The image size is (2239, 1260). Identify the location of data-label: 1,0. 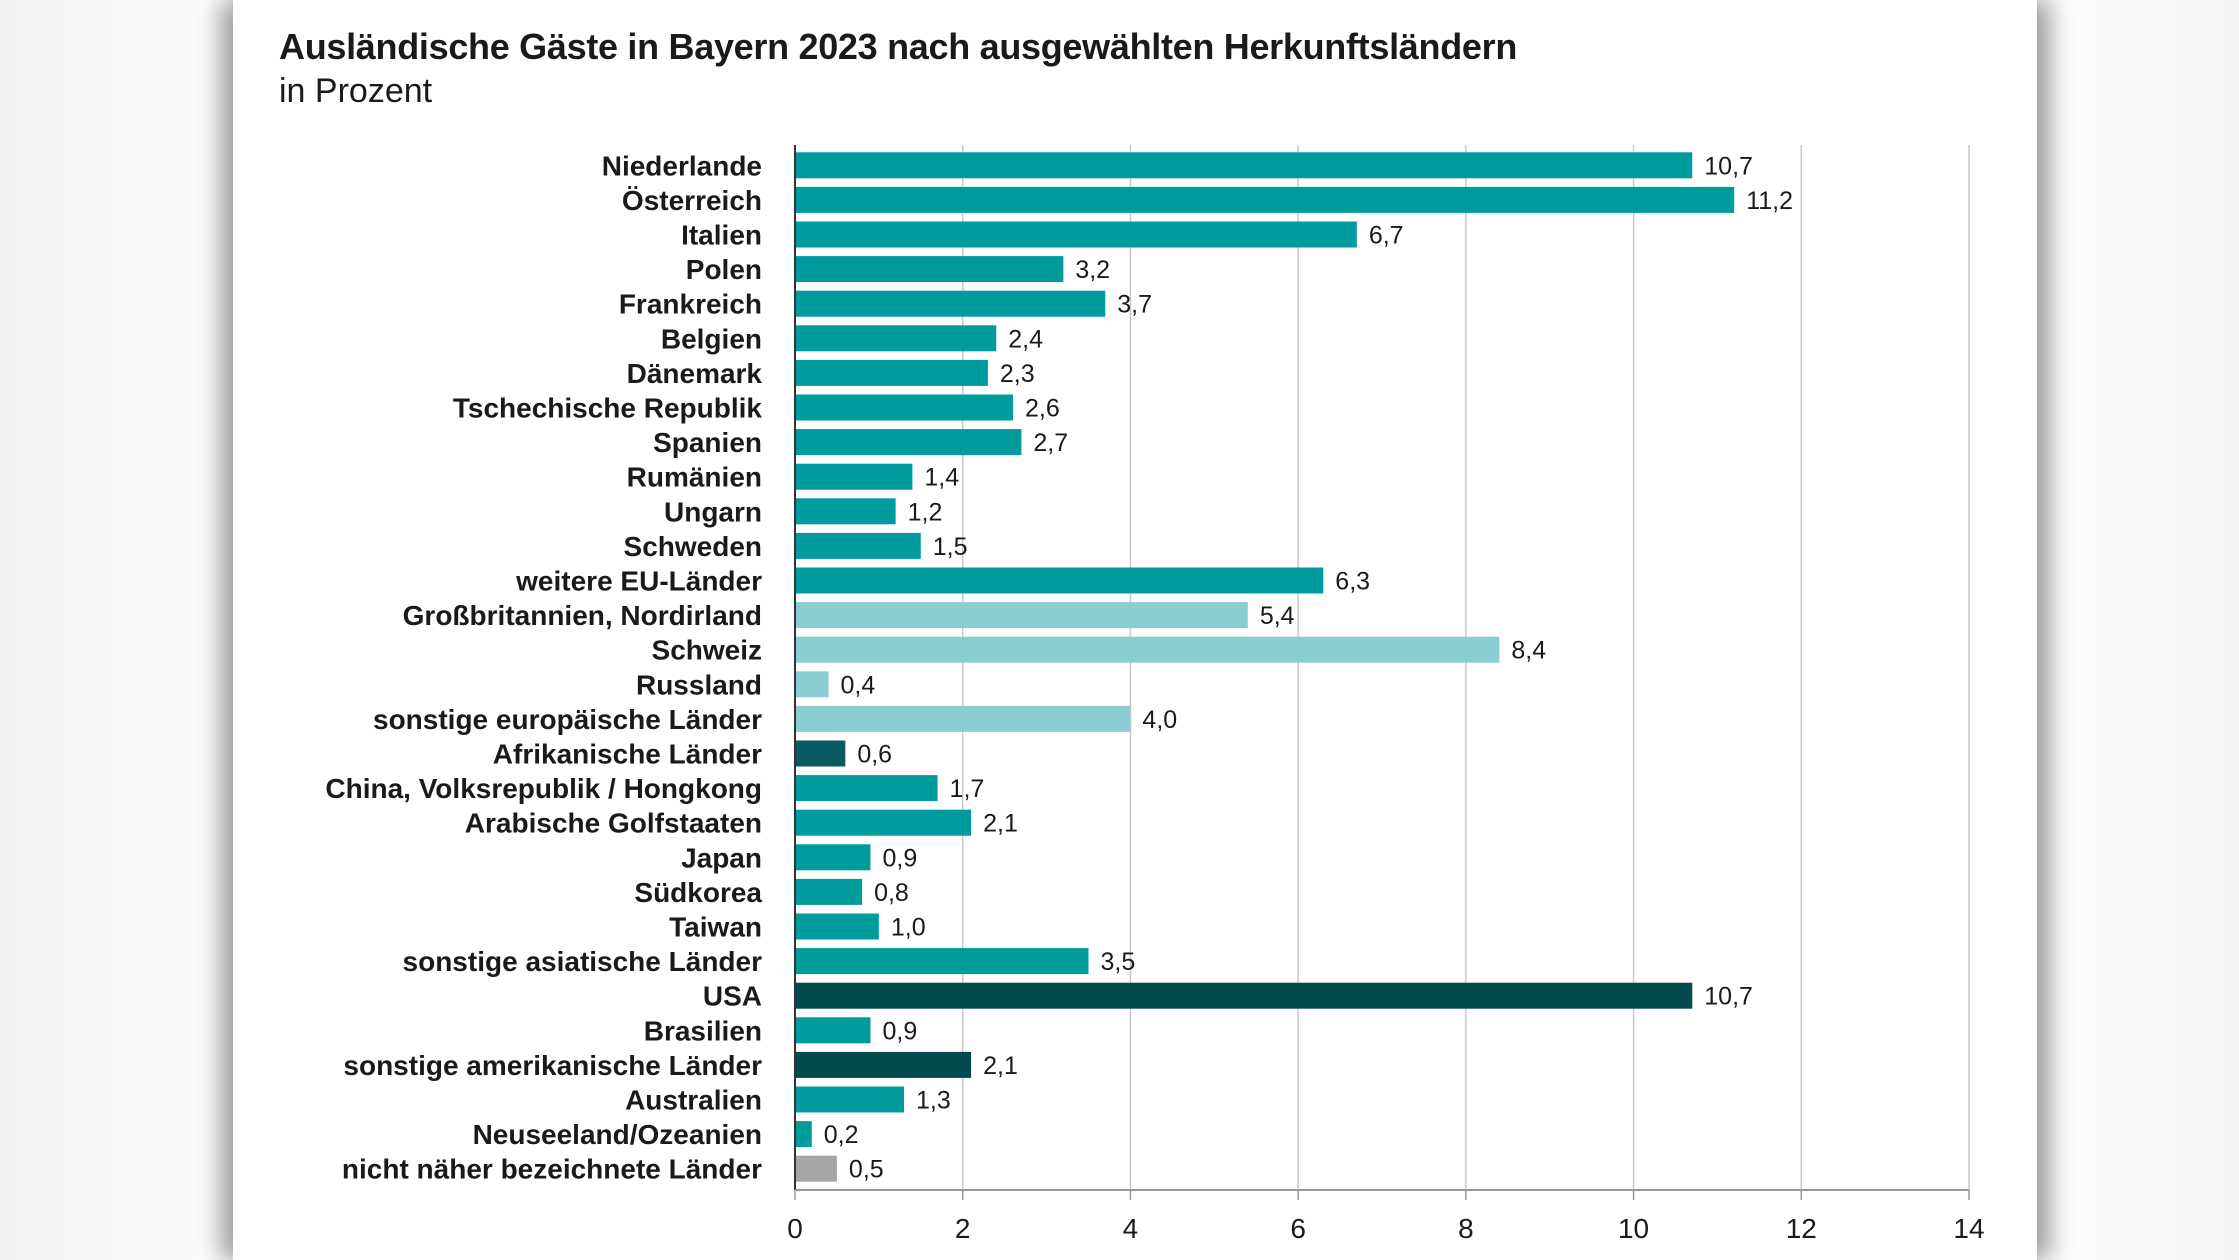
(908, 928).